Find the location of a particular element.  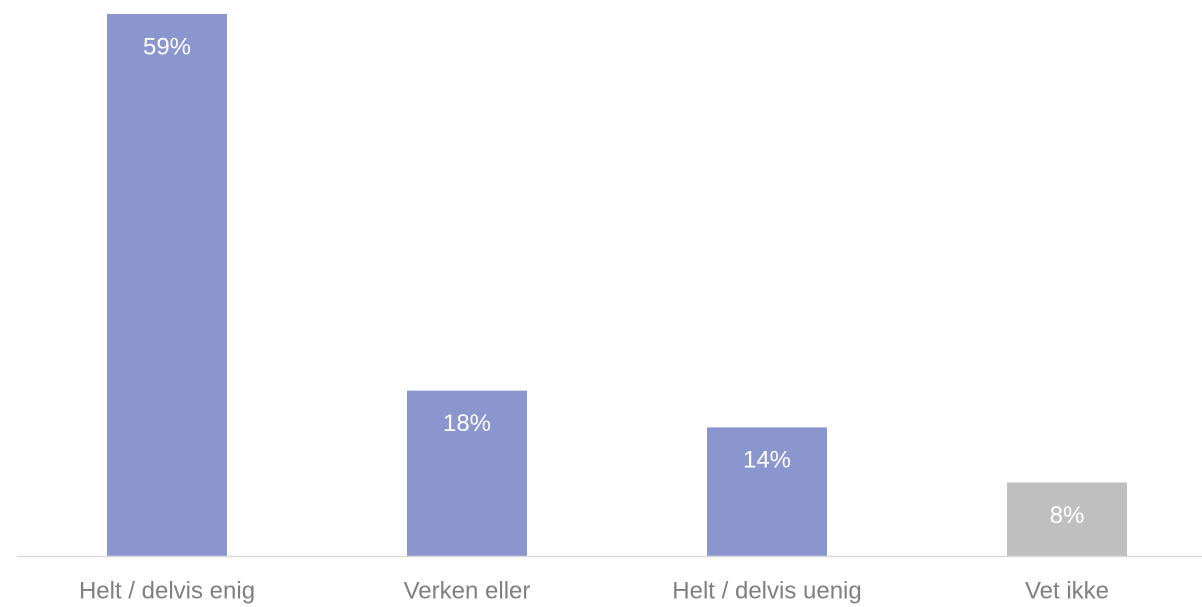

data-label: 59% is located at coordinates (167, 46).